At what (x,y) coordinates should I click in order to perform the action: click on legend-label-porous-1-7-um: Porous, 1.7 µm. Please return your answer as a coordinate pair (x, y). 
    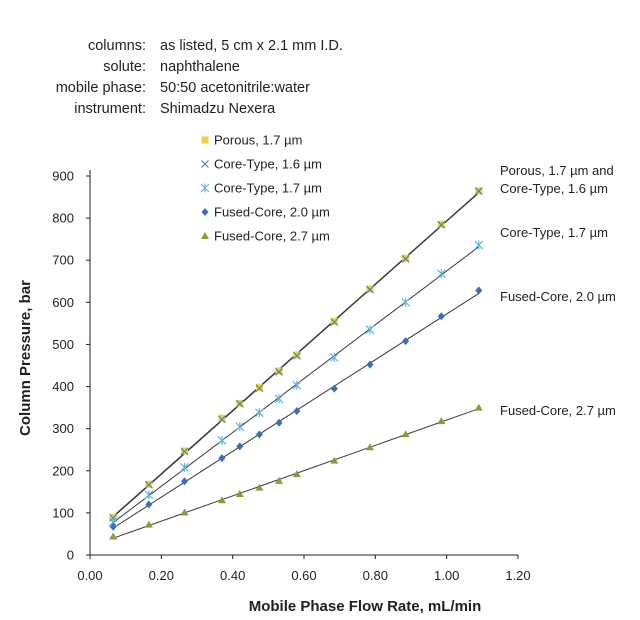
    Looking at the image, I should click on (258, 140).